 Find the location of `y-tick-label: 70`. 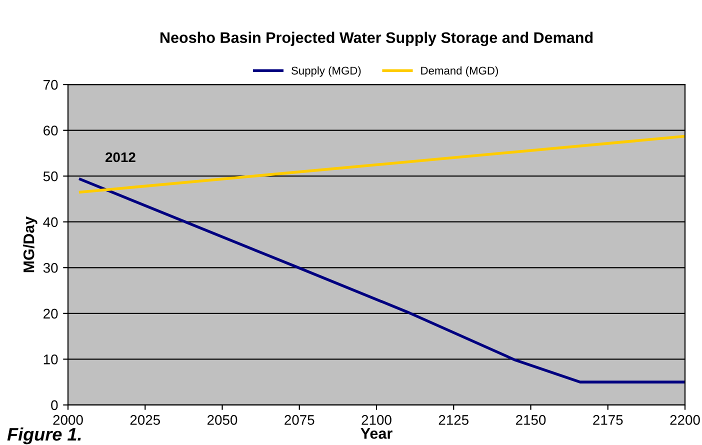

y-tick-label: 70 is located at coordinates (51, 85).